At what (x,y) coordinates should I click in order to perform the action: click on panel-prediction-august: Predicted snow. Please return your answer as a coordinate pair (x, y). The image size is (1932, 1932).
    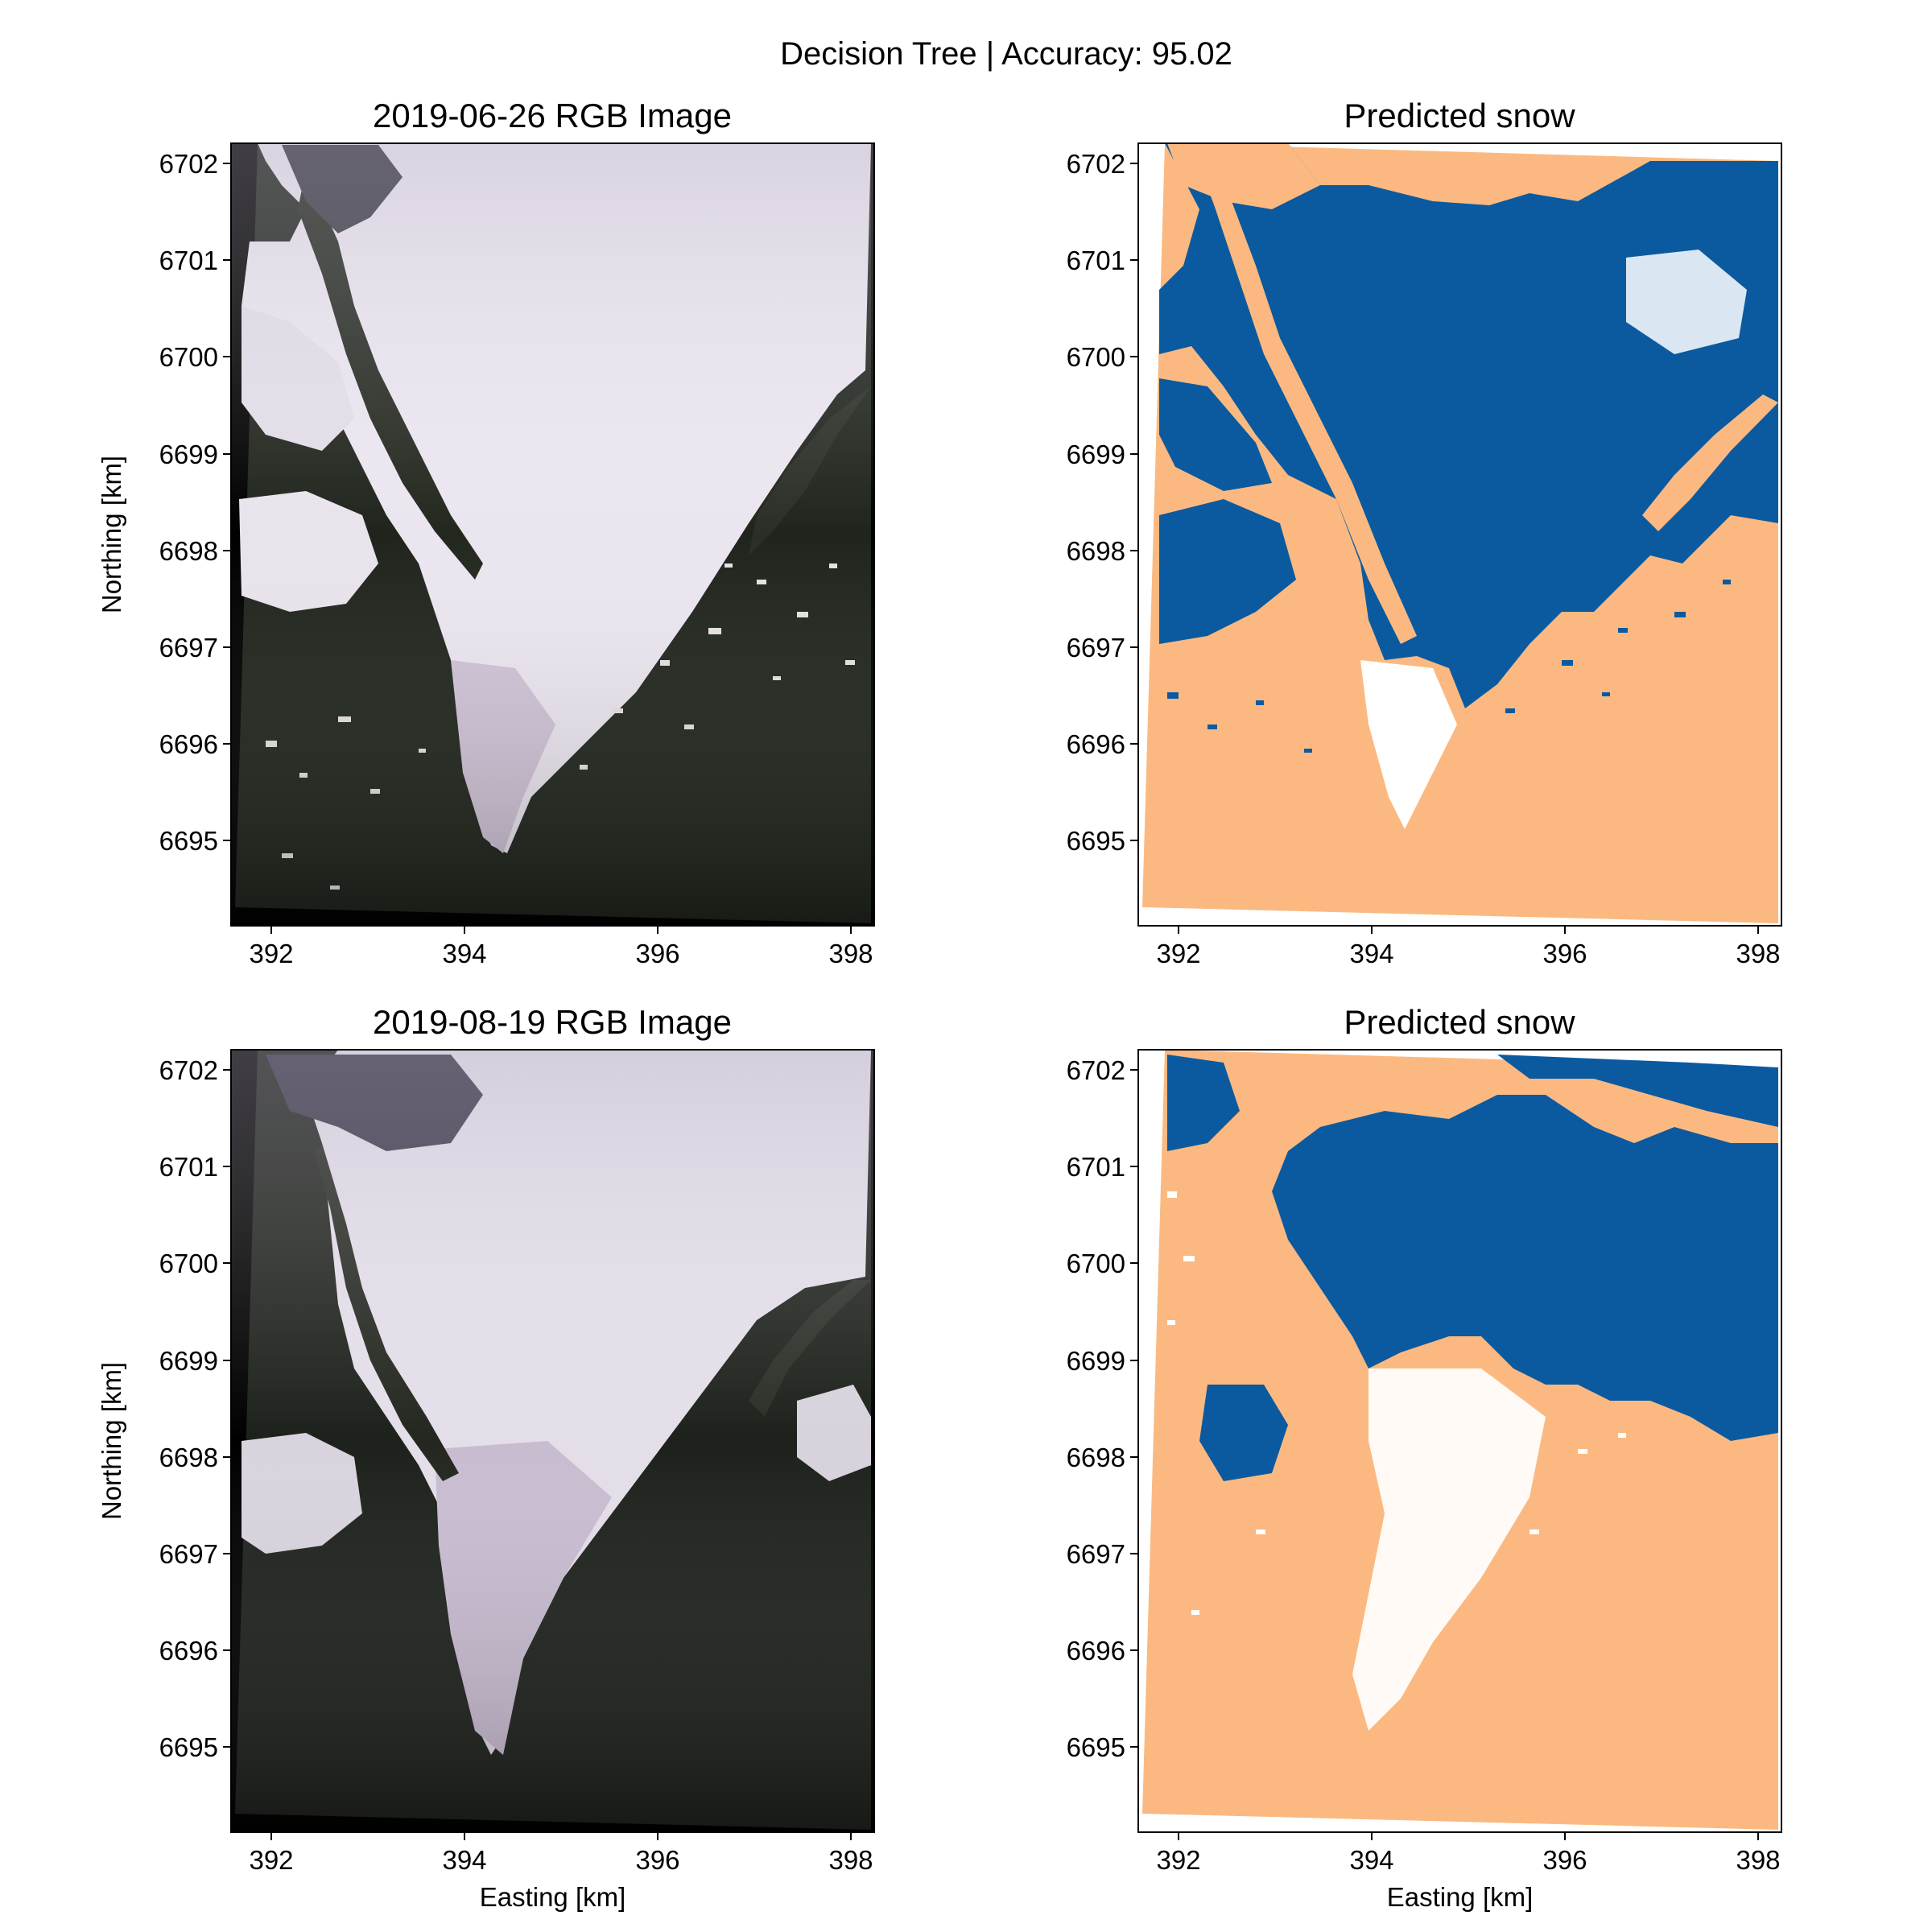
    Looking at the image, I should click on (1459, 1418).